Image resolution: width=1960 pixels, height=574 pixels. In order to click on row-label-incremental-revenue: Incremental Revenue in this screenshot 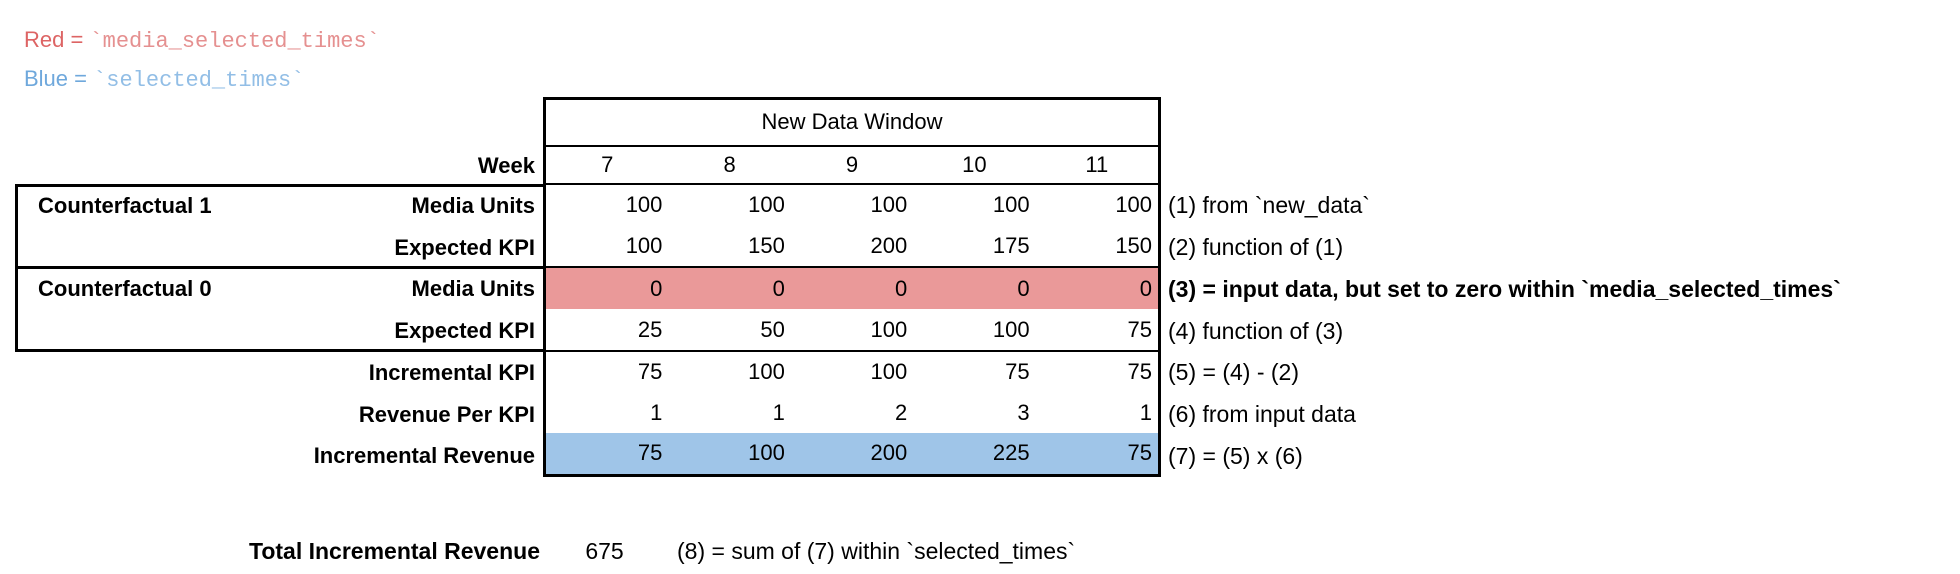, I will do `click(424, 455)`.